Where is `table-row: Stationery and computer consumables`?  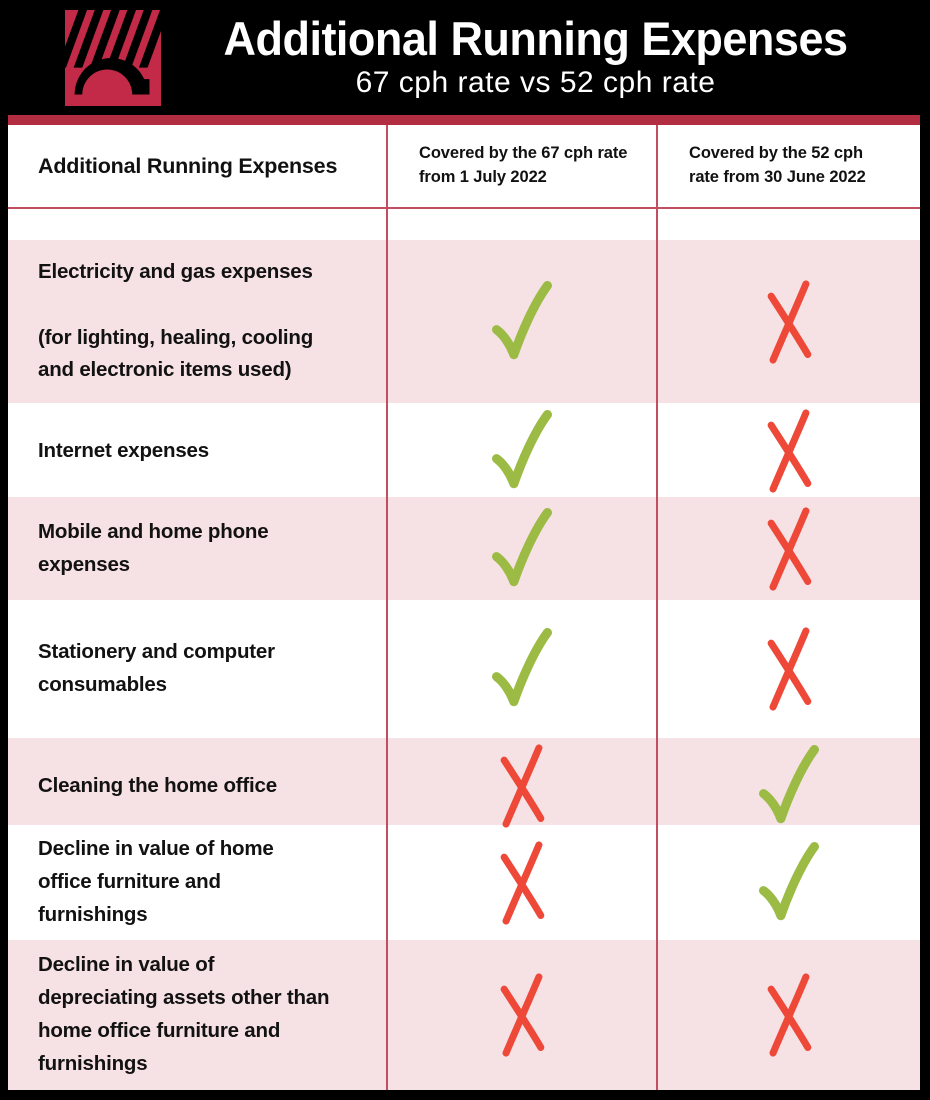 table-row: Stationery and computer consumables is located at coordinates (464, 669).